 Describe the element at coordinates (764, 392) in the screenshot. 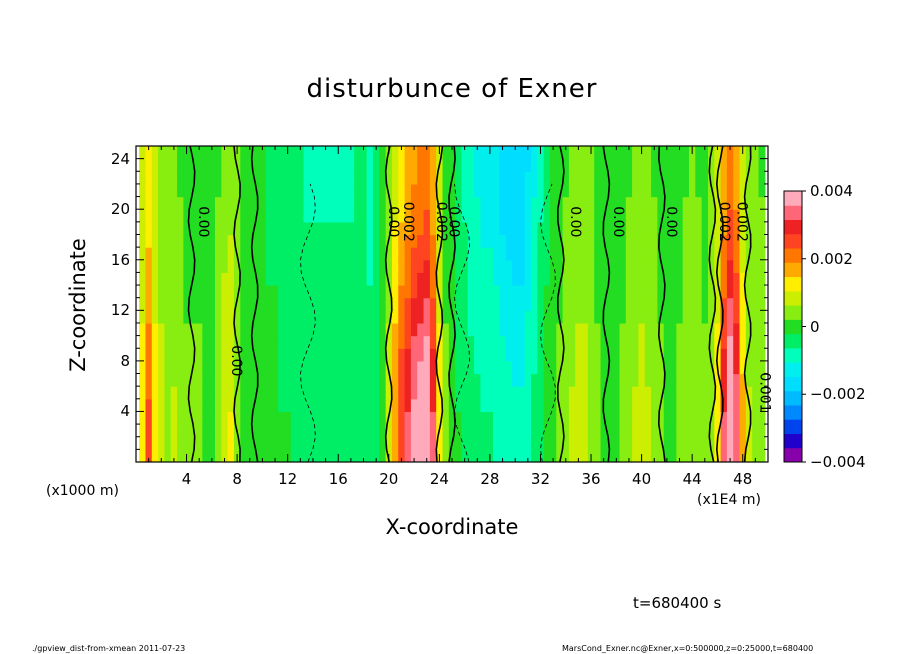

I see `contour-label: 0.001` at that location.